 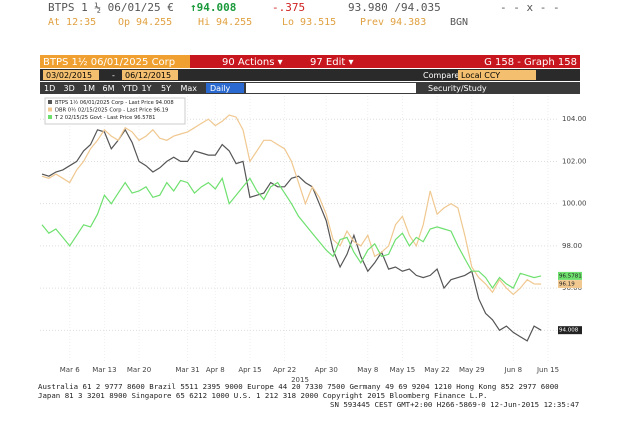 I want to click on start-date: 03/02/2015, so click(x=69, y=75).